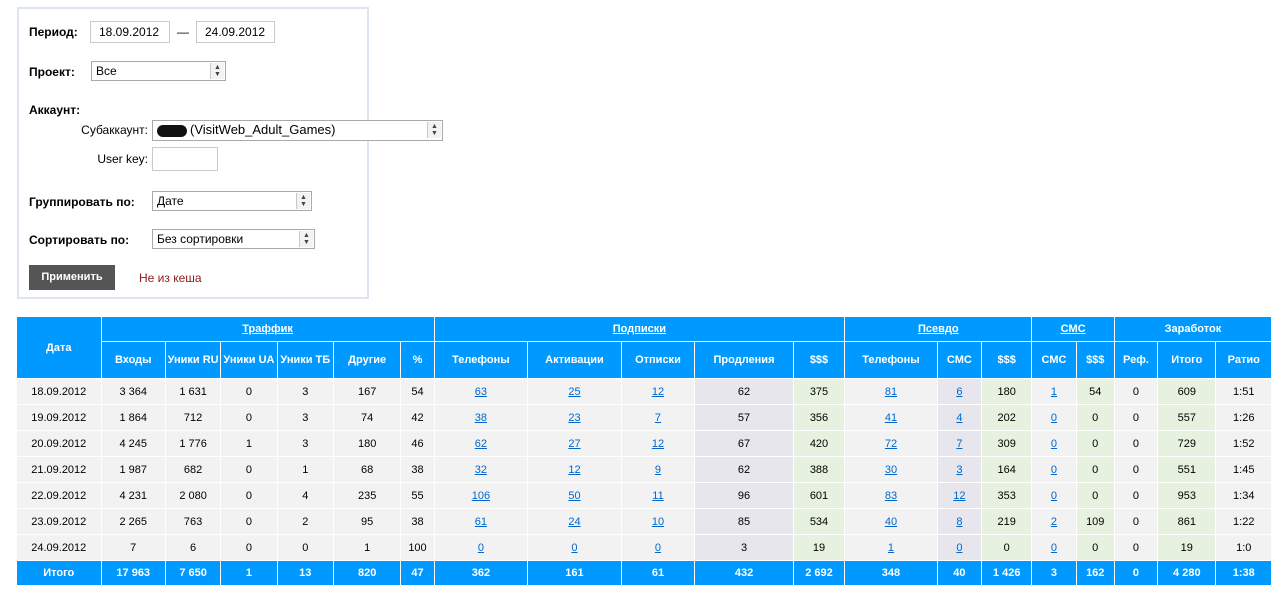  Describe the element at coordinates (480, 443) in the screenshot. I see `cell-link: 62` at that location.